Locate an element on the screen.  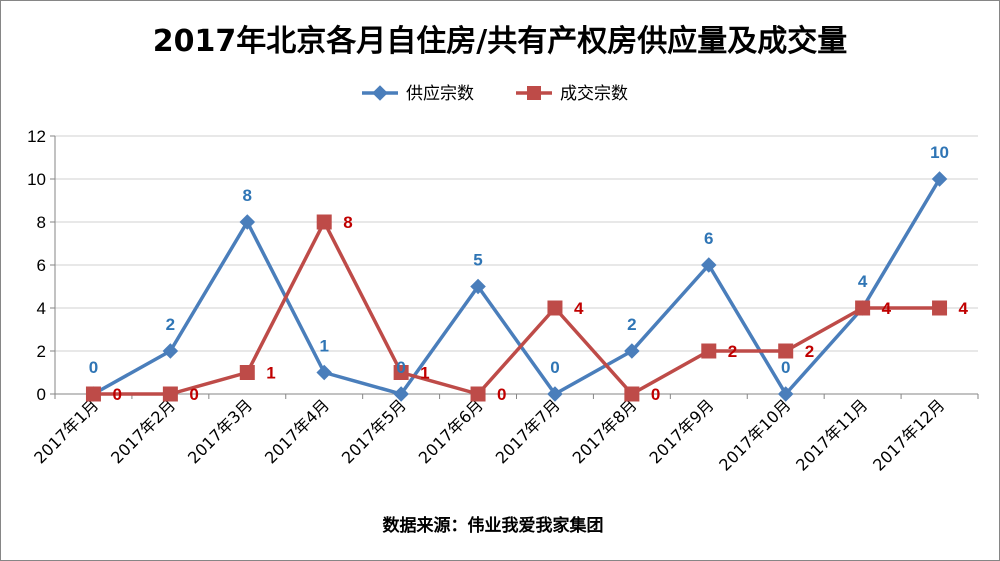
y-tick-label-6: 6 is located at coordinates (41, 265).